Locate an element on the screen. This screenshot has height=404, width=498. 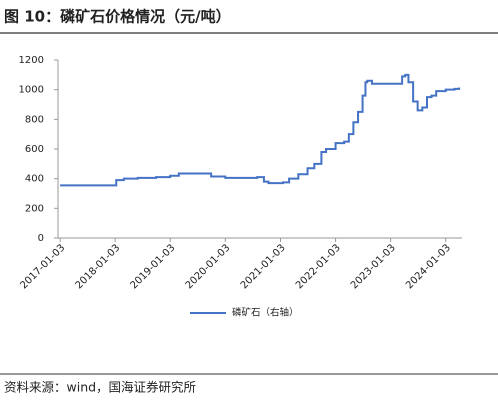
x-tick-label: 2022-01-03 is located at coordinates (318, 266).